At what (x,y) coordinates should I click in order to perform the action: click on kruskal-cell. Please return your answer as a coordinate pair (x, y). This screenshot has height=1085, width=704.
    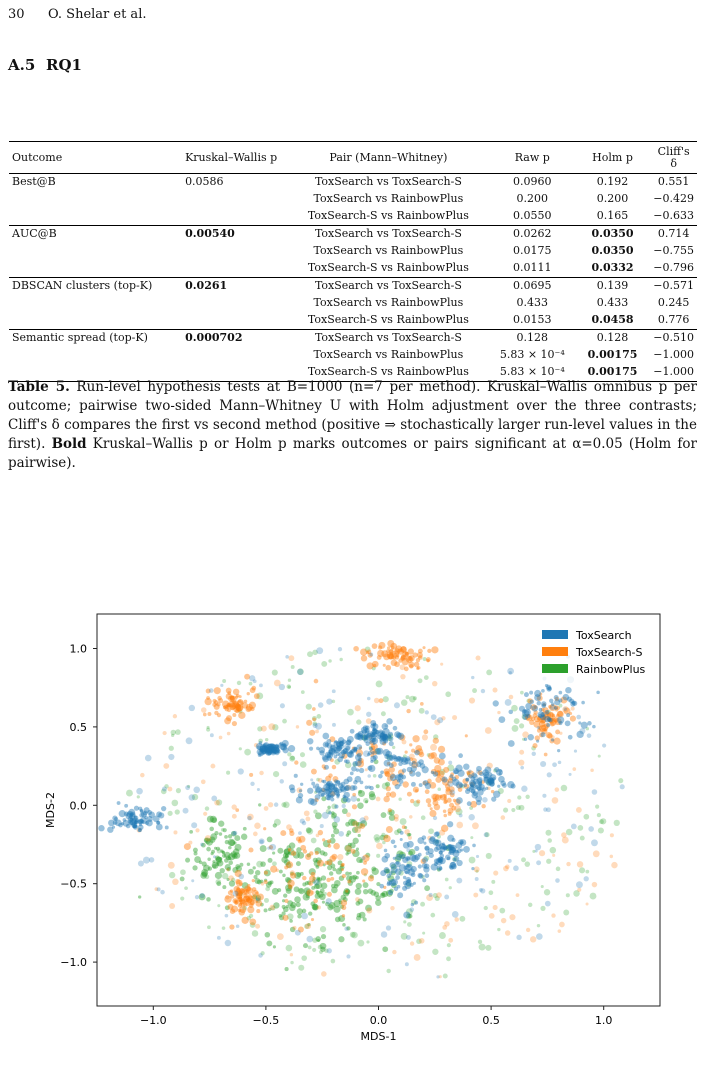
    Looking at the image, I should click on (234, 251).